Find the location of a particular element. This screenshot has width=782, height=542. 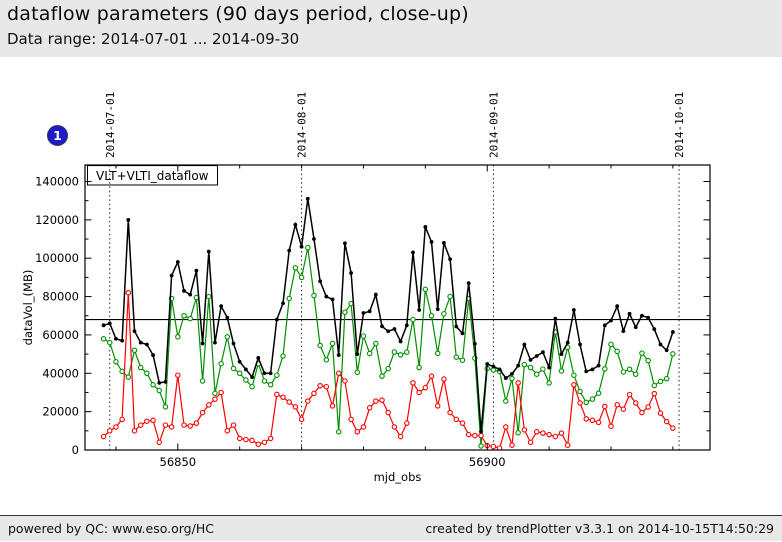

y-tick-label: 80000 is located at coordinates (60, 297).